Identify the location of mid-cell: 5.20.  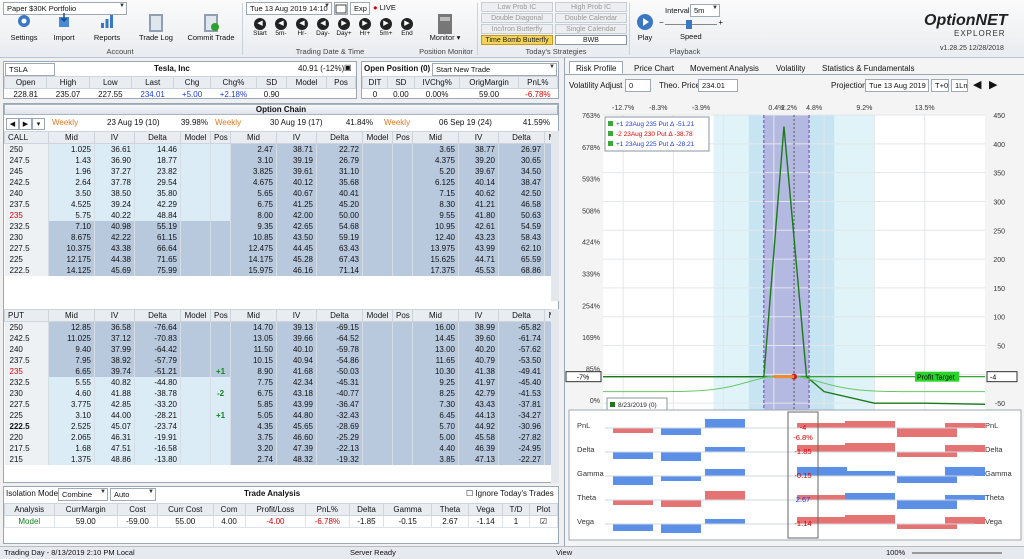
(435, 171).